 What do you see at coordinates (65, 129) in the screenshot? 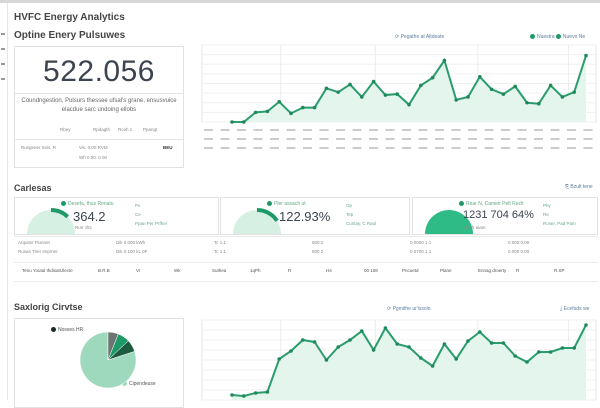
I see `kpi-meta-0: Rbey` at bounding box center [65, 129].